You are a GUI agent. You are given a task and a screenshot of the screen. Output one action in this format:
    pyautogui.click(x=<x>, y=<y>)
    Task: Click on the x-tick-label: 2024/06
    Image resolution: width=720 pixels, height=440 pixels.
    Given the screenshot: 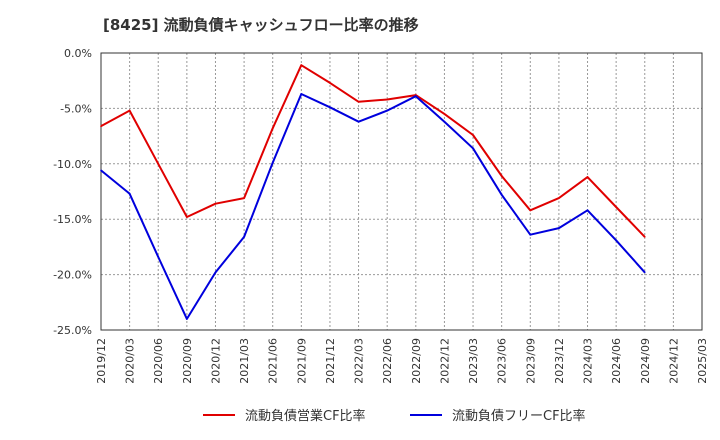 What is the action you would take?
    pyautogui.click(x=616, y=361)
    